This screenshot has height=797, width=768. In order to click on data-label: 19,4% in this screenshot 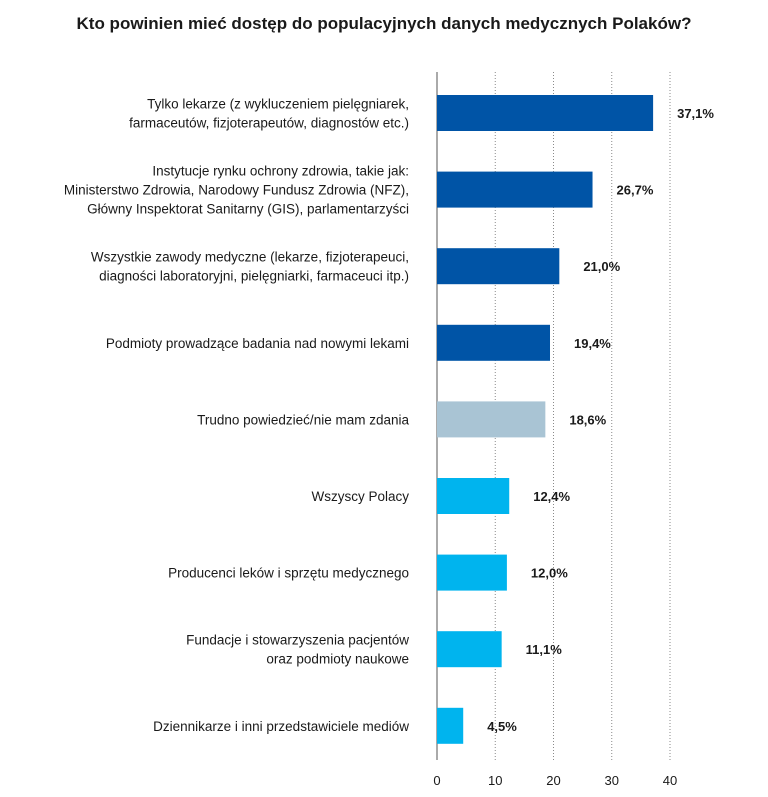, I will do `click(592, 343)`.